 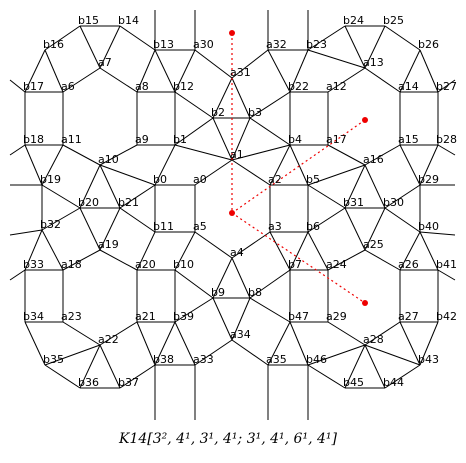 I want to click on vertex-label: a7, so click(x=105, y=62).